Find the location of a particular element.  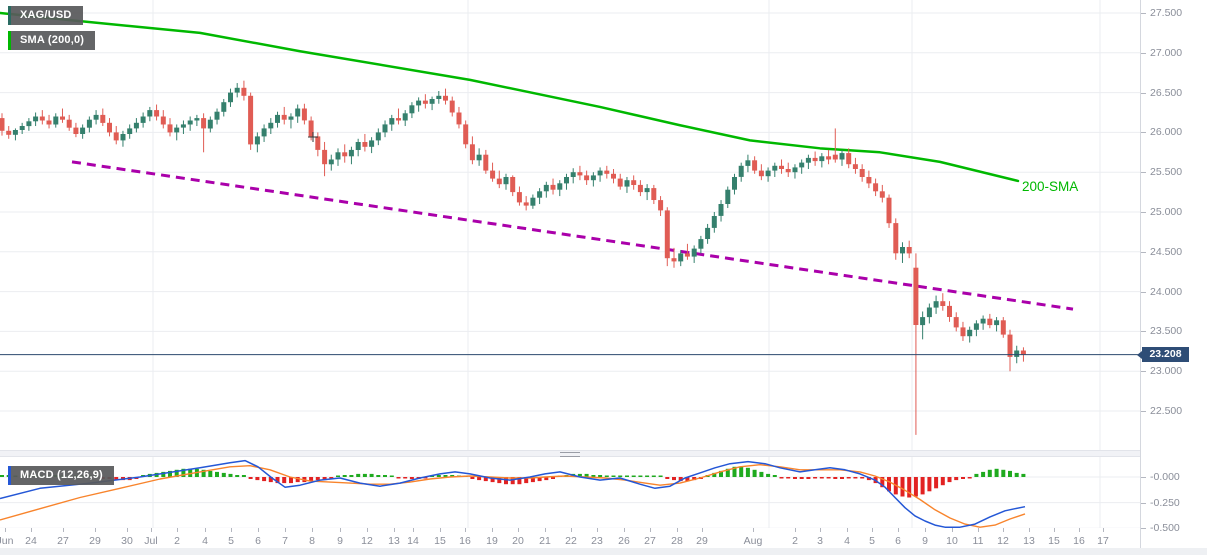

sma-line-label: 200-SMA is located at coordinates (1050, 186).